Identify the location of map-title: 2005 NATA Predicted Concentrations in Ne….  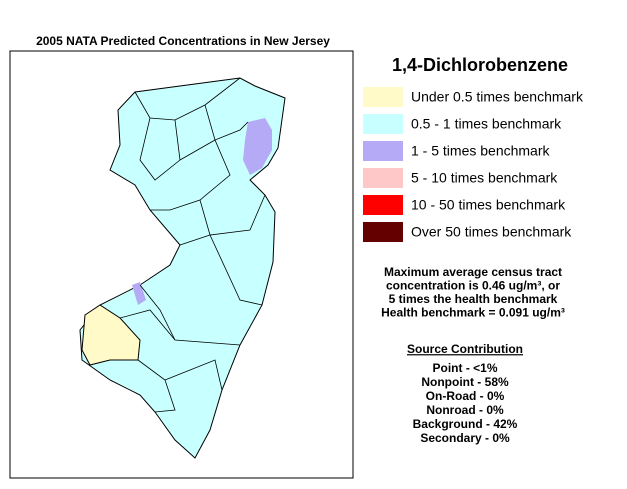
(183, 41).